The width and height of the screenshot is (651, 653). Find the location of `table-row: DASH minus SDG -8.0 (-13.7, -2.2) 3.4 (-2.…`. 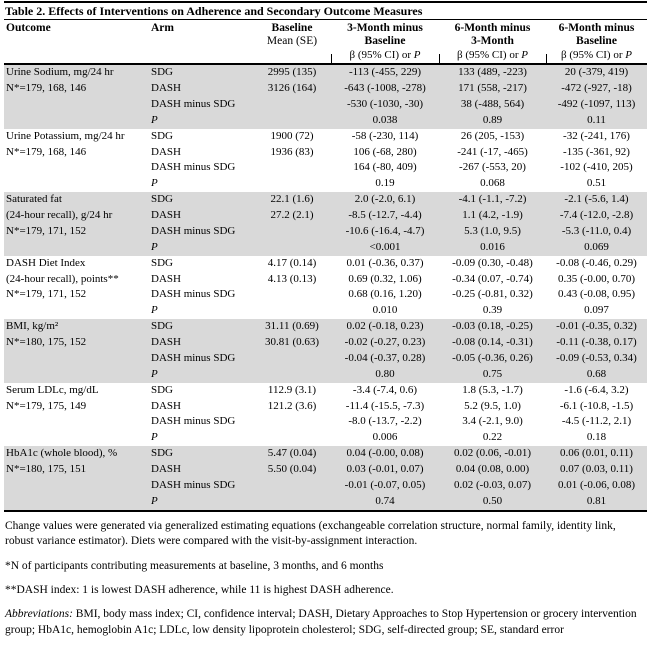

table-row: DASH minus SDG -8.0 (-13.7, -2.2) 3.4 (-2.… is located at coordinates (325, 422).